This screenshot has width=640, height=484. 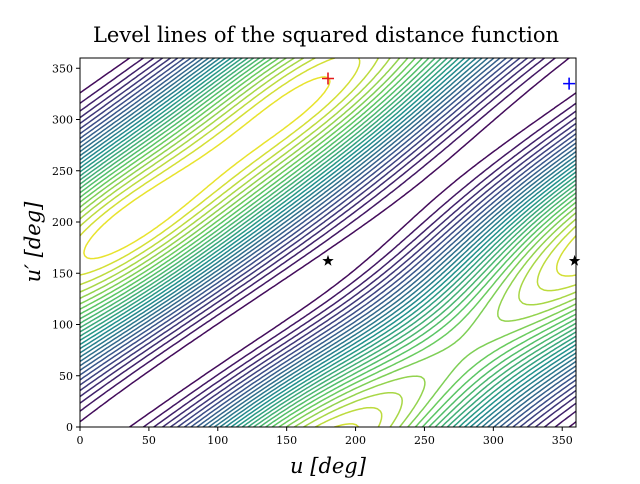 I want to click on x-tick-label: 350, so click(x=562, y=440).